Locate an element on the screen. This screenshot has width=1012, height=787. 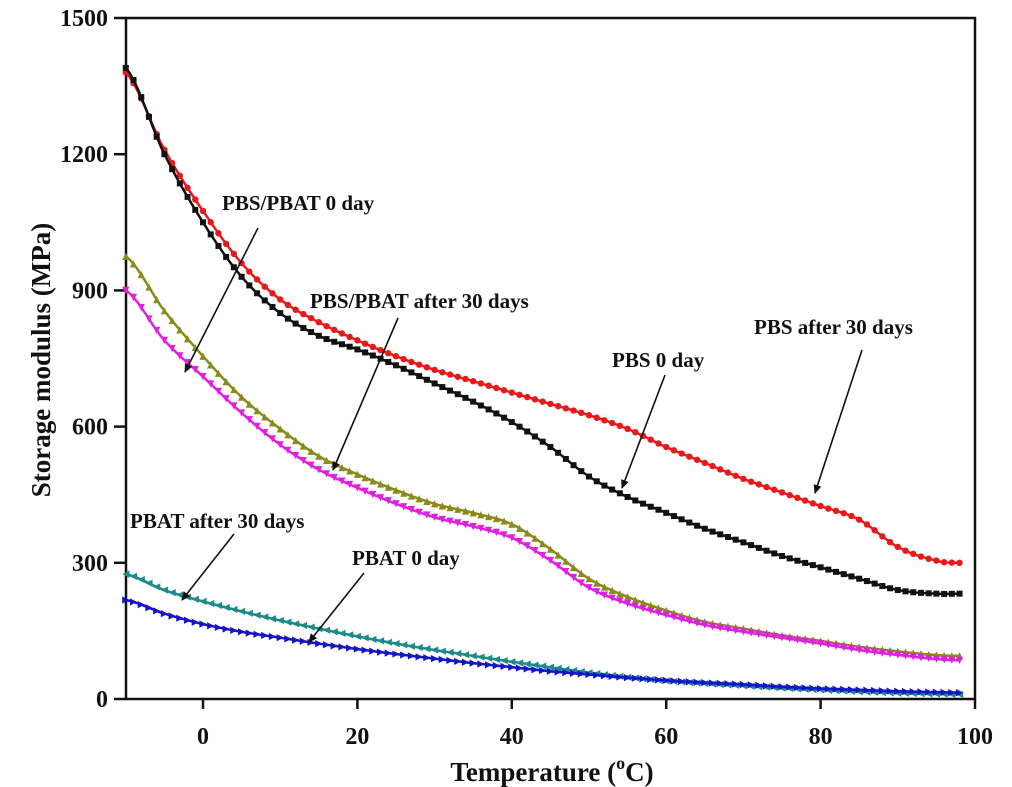
annotation: PBS after 30 days is located at coordinates (833, 404).